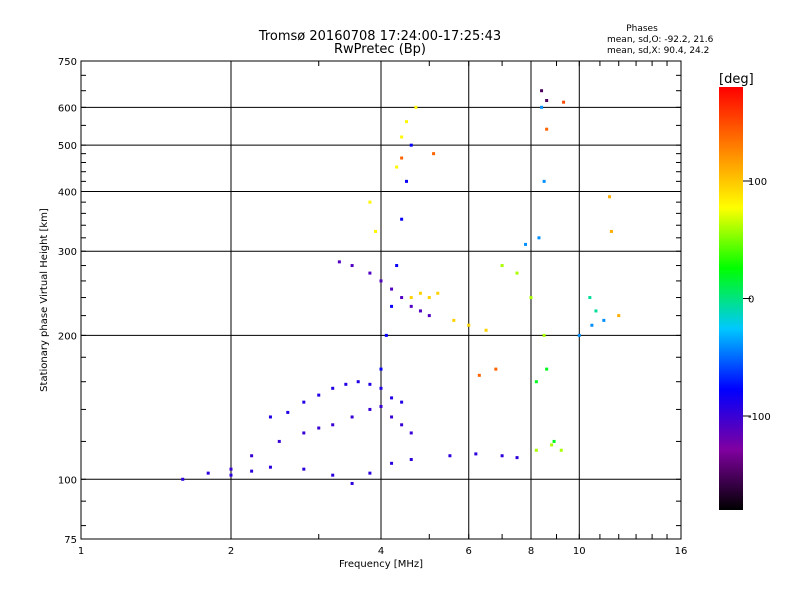 This screenshot has height=600, width=800. What do you see at coordinates (67, 192) in the screenshot?
I see `y-tick-label: 400` at bounding box center [67, 192].